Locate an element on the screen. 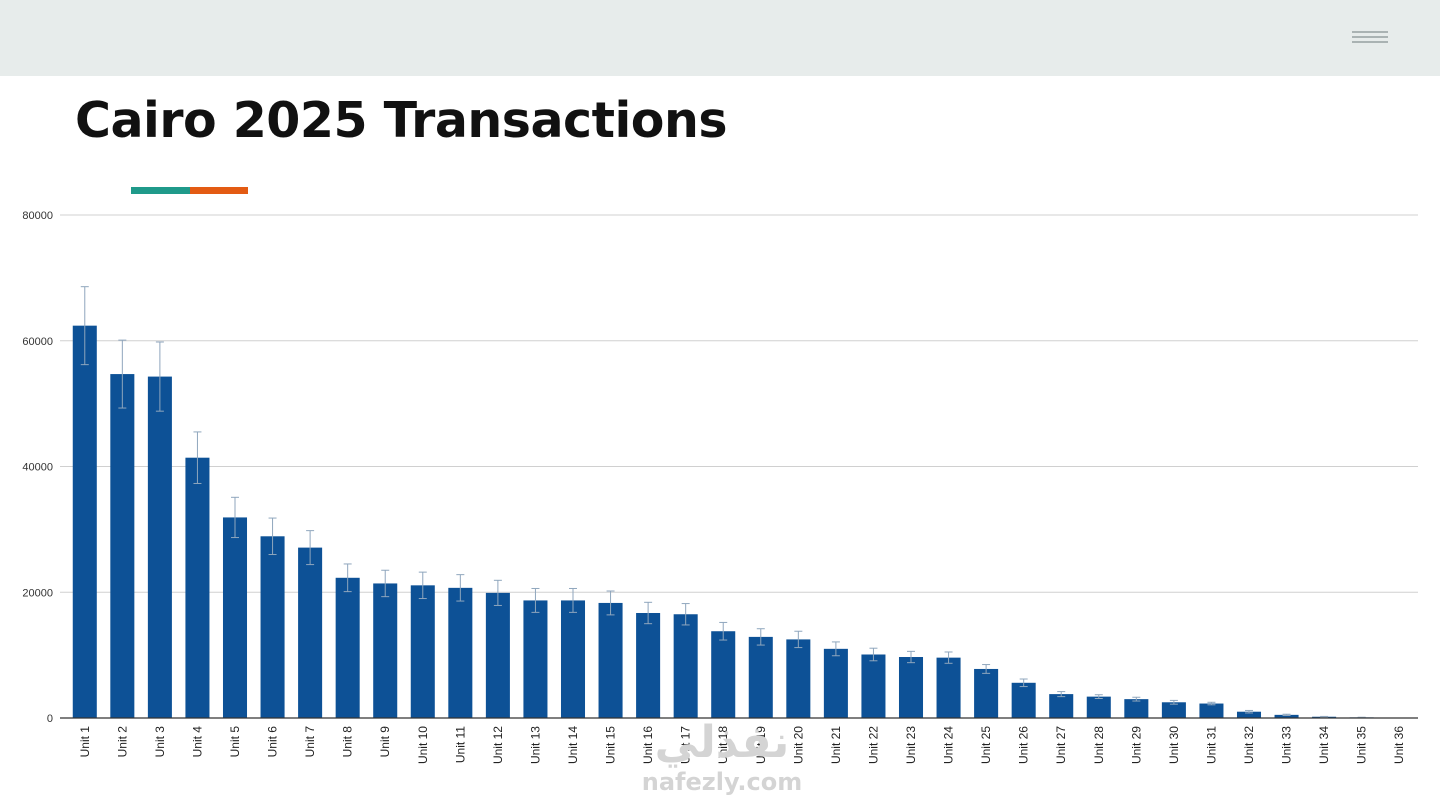 The height and width of the screenshot is (810, 1440). x-tick-label: Unit 35 is located at coordinates (1362, 745).